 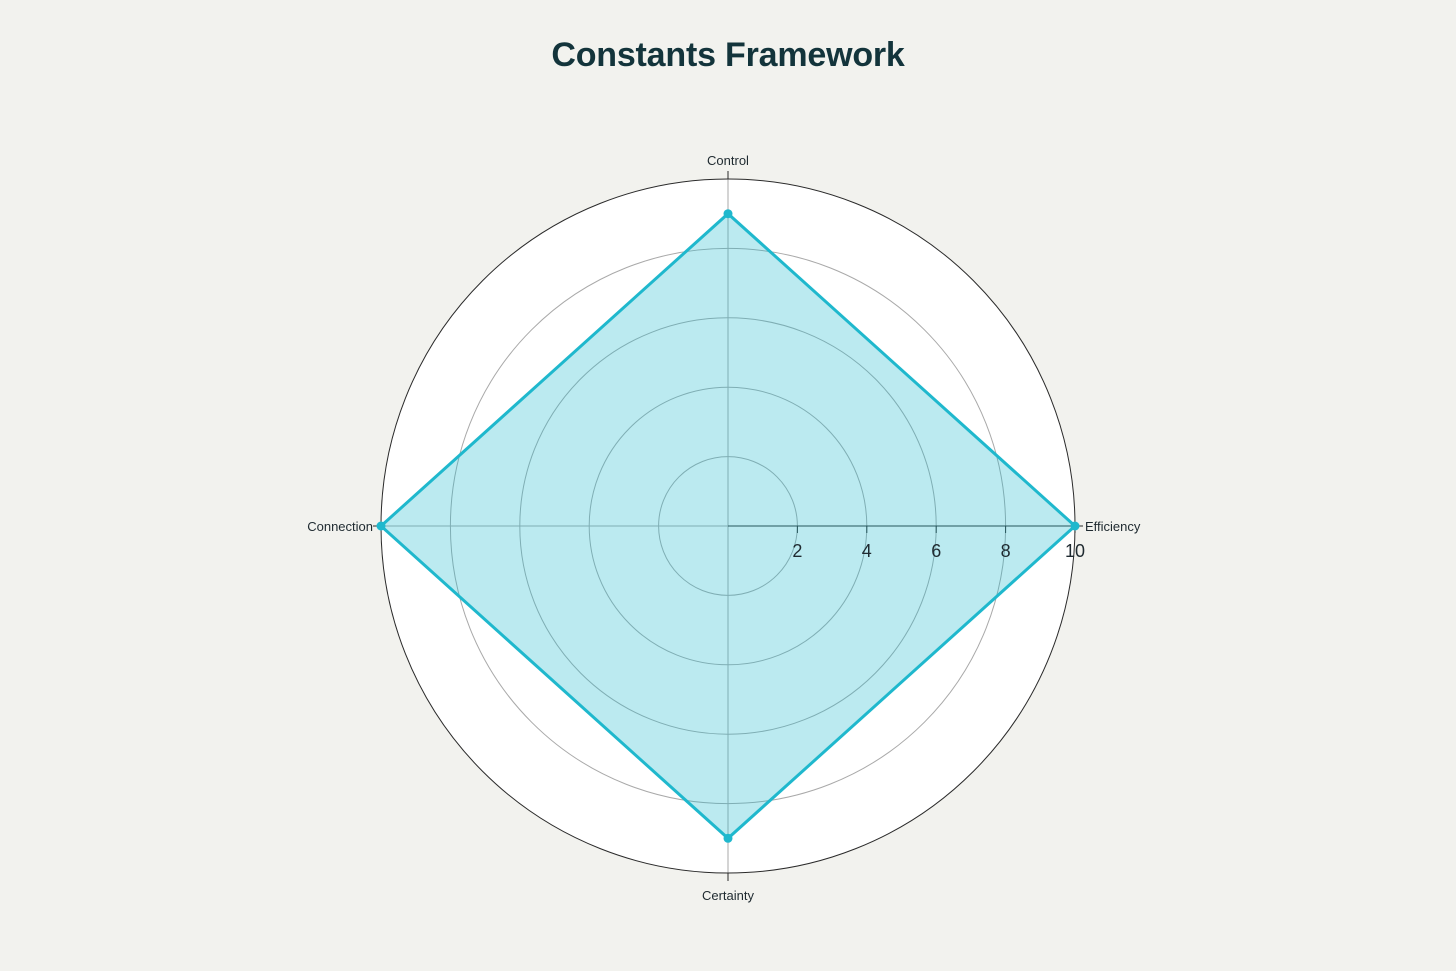 What do you see at coordinates (728, 895) in the screenshot?
I see `axis-label-certainty: Certainty` at bounding box center [728, 895].